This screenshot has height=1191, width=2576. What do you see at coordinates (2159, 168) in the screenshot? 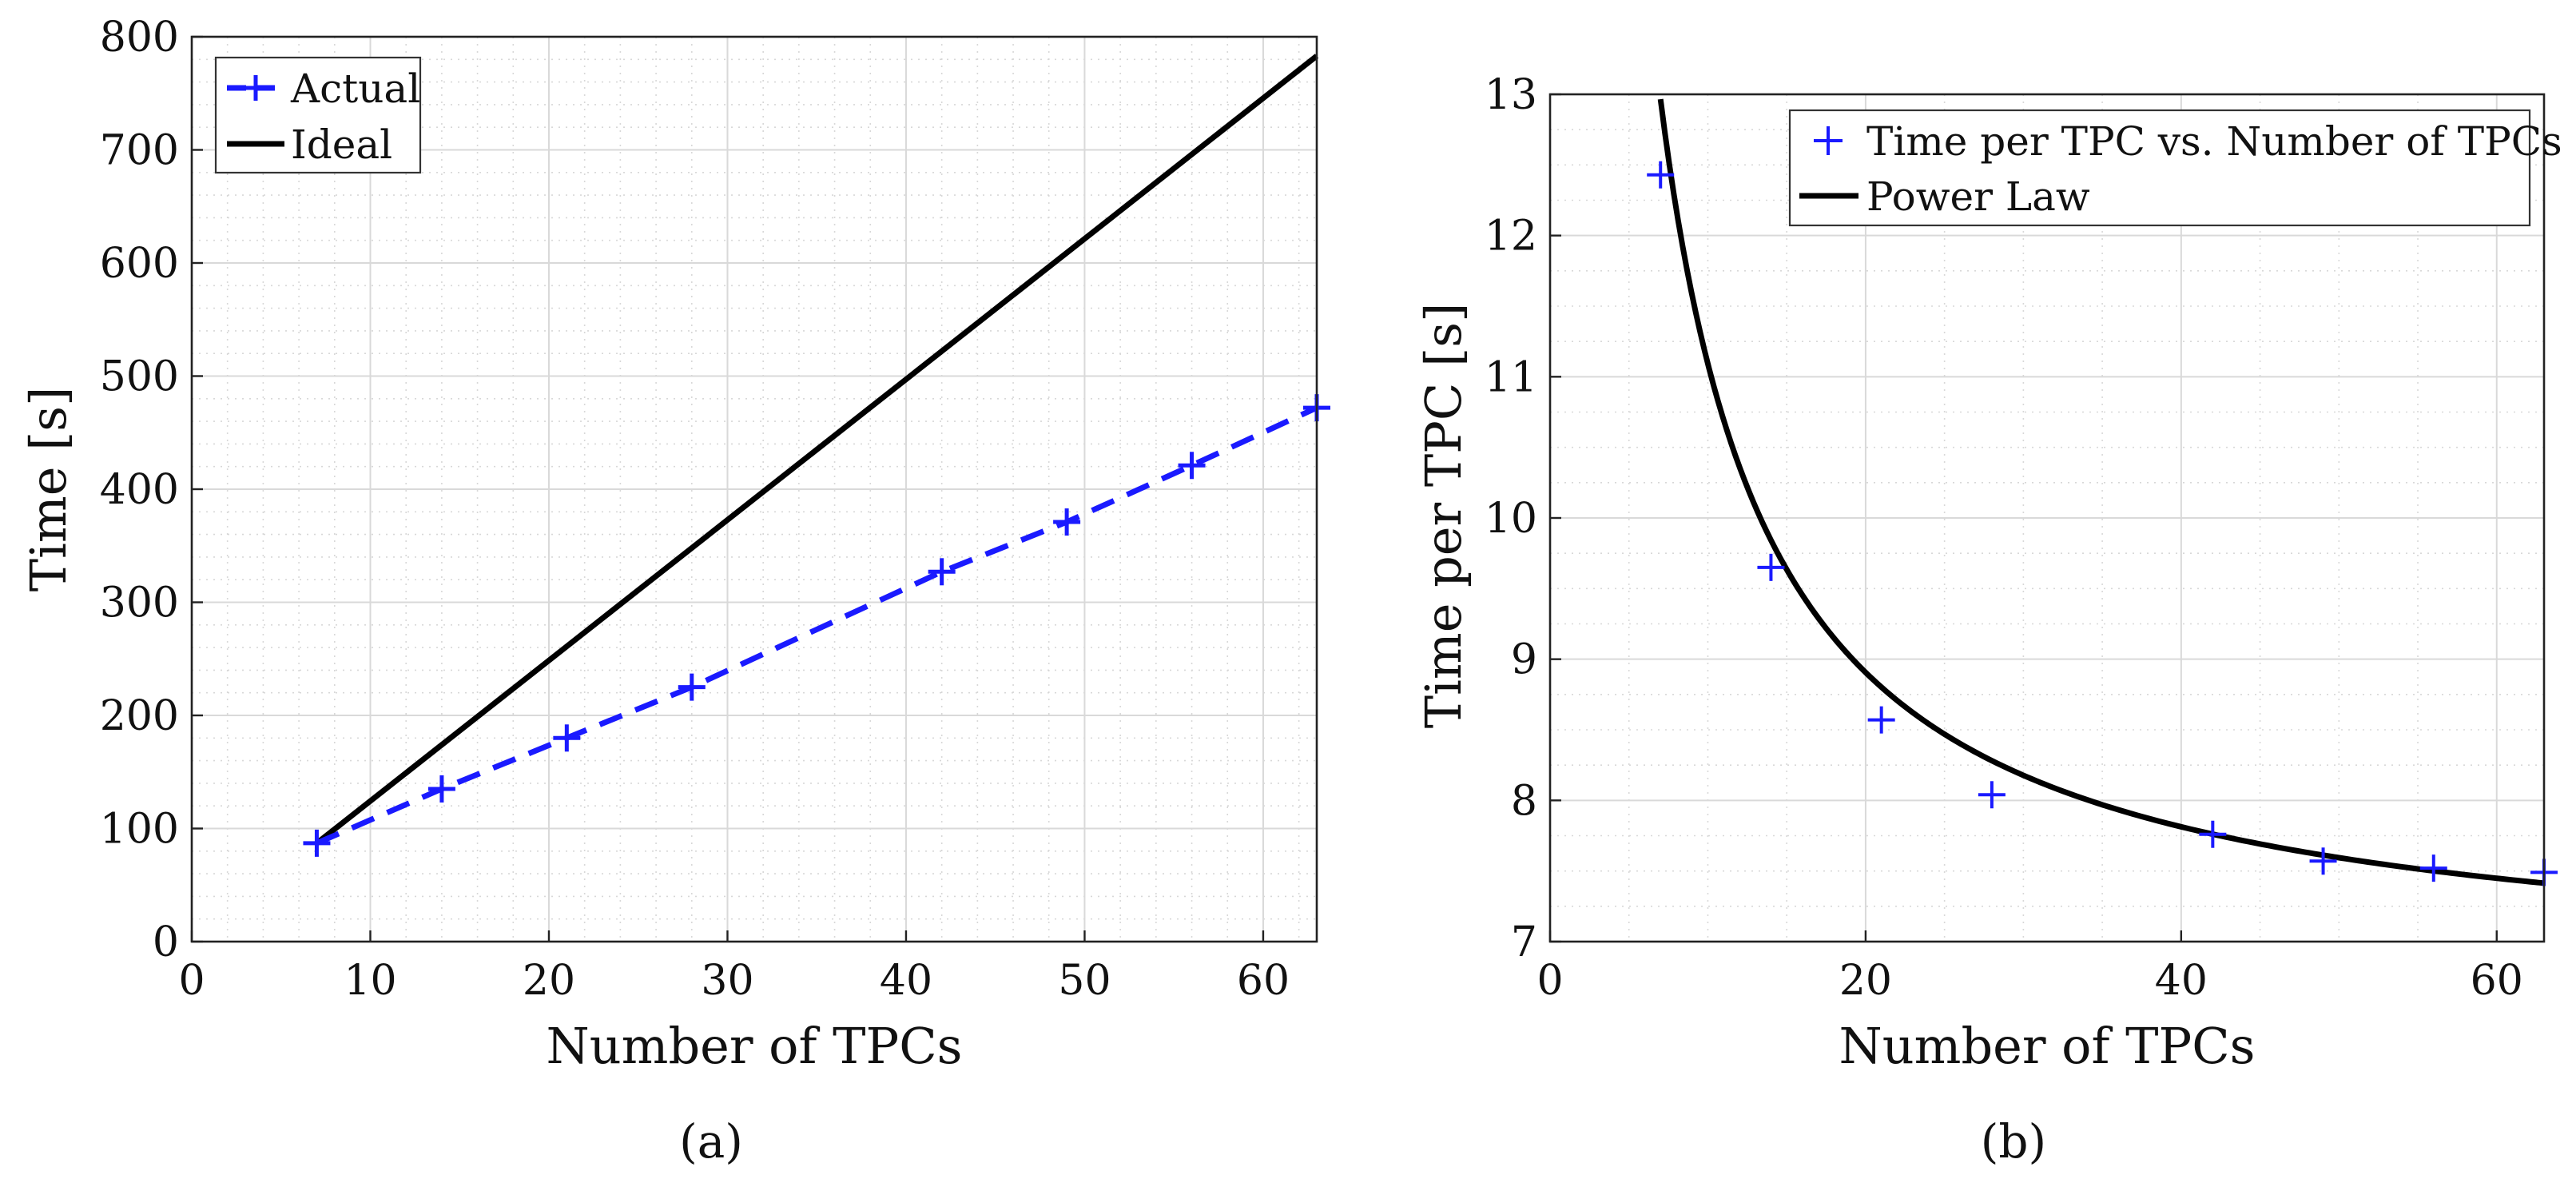
I see `legend-box-b` at bounding box center [2159, 168].